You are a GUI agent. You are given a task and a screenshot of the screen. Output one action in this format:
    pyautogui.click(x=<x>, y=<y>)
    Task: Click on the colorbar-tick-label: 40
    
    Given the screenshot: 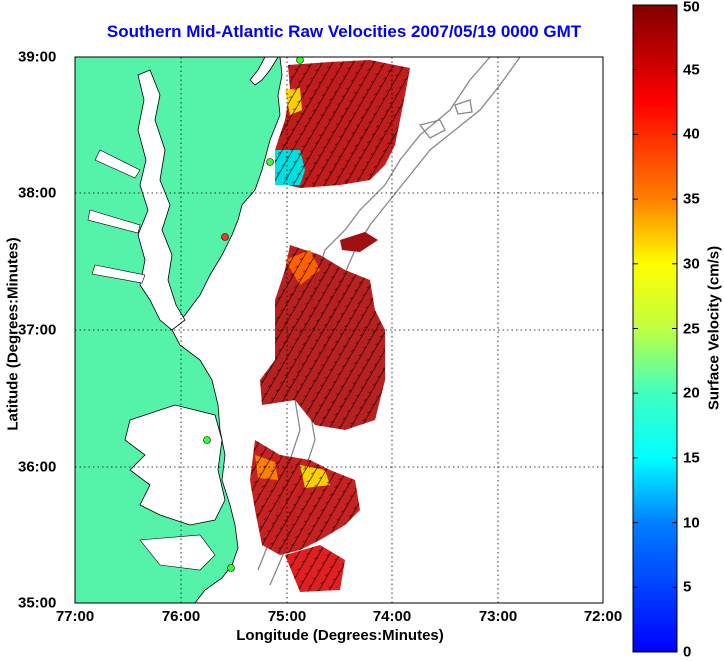 What is the action you would take?
    pyautogui.click(x=691, y=134)
    